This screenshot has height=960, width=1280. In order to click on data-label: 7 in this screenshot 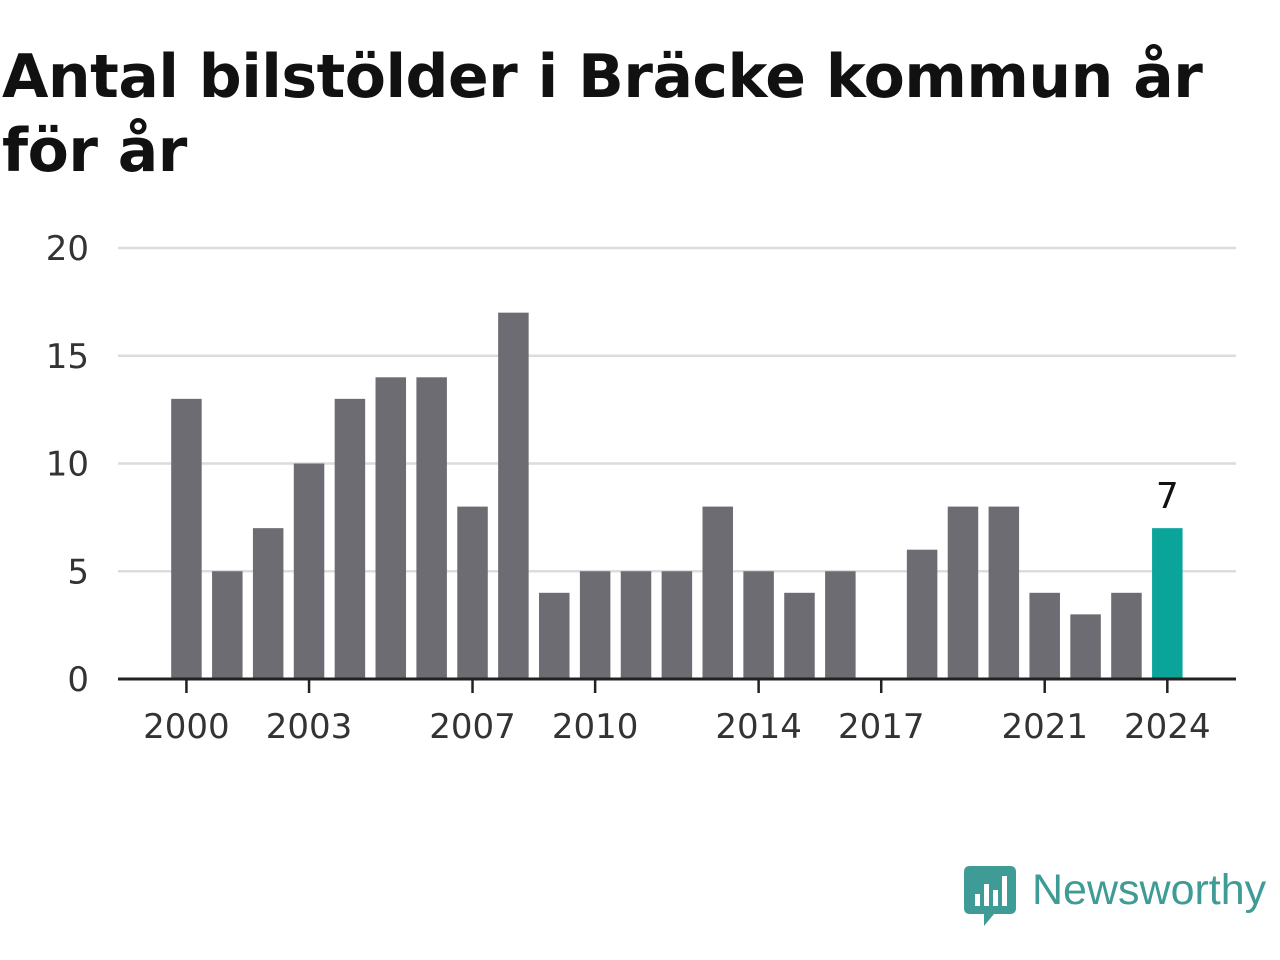, I will do `click(1167, 496)`.